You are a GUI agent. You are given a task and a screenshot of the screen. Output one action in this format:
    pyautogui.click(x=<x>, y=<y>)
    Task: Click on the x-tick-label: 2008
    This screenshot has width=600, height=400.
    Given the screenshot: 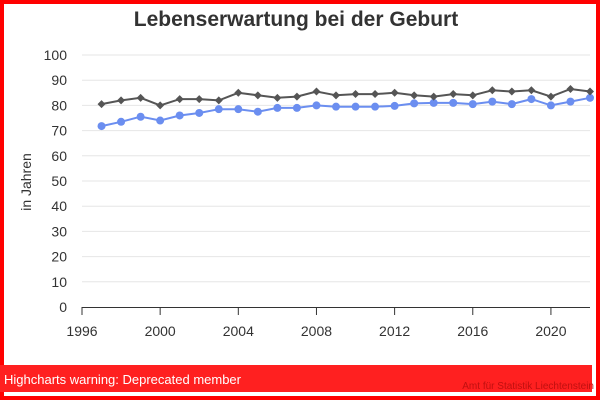 What is the action you would take?
    pyautogui.click(x=316, y=331)
    